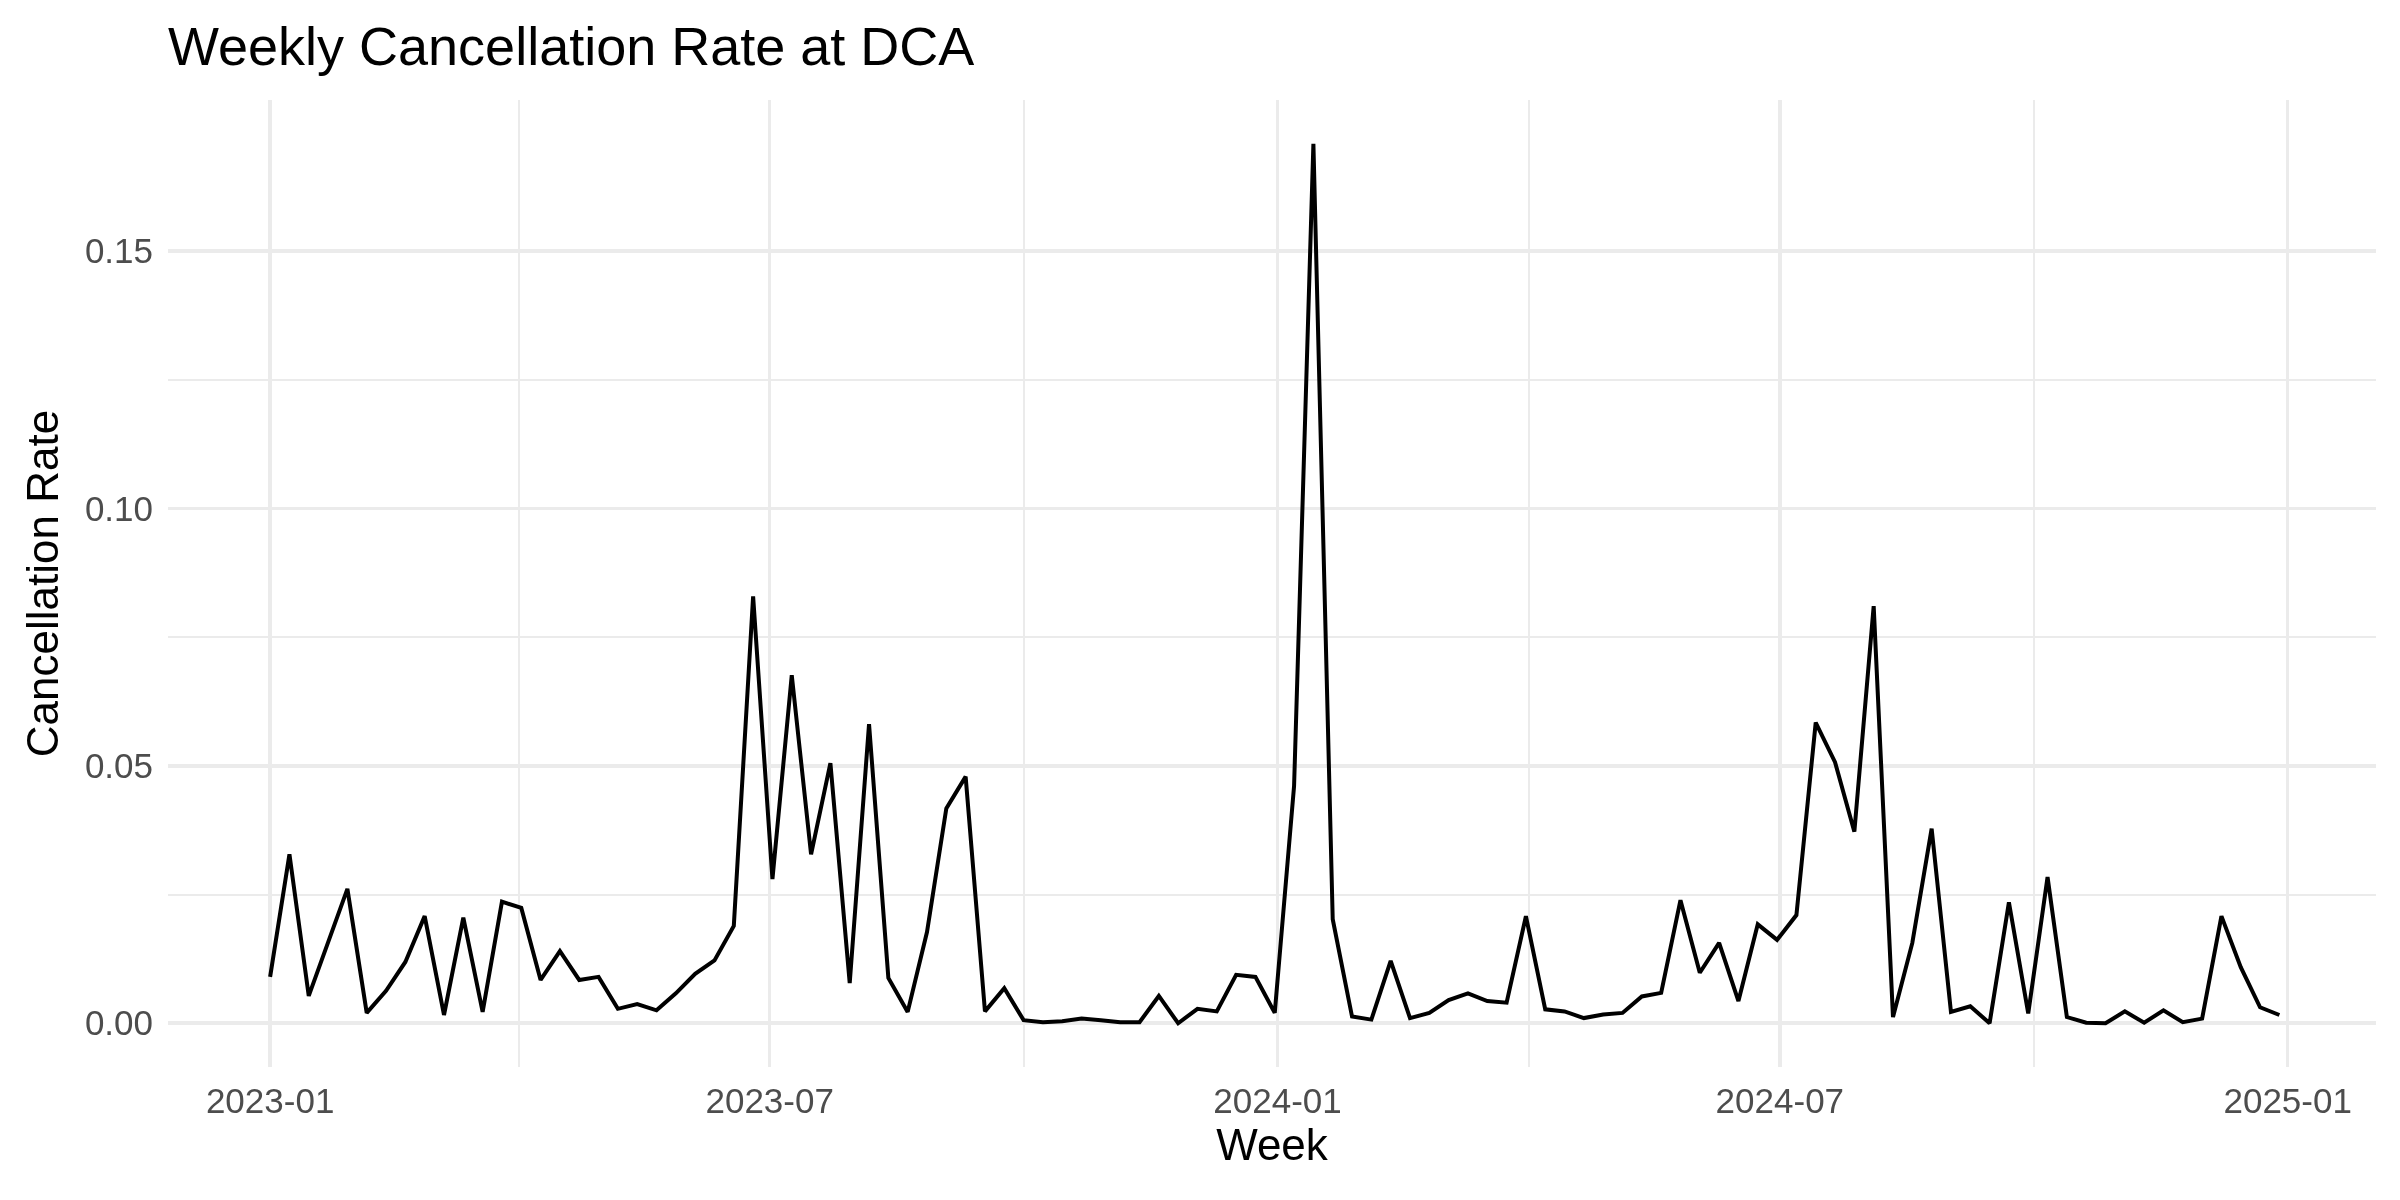 This screenshot has width=2400, height=1200. I want to click on y-tick-label: 0.10, so click(118, 508).